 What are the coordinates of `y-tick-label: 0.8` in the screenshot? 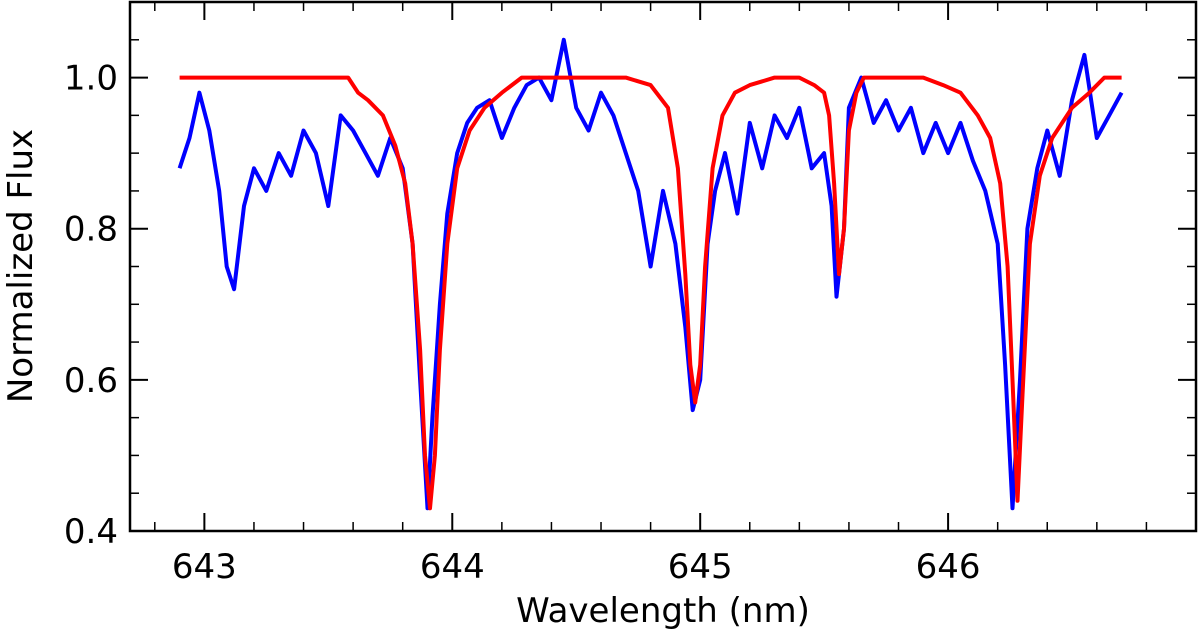 It's located at (91, 230).